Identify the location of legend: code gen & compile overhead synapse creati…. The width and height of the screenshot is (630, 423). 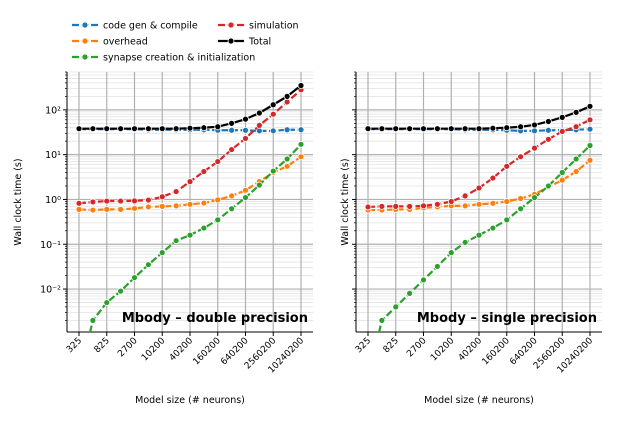
(185, 42).